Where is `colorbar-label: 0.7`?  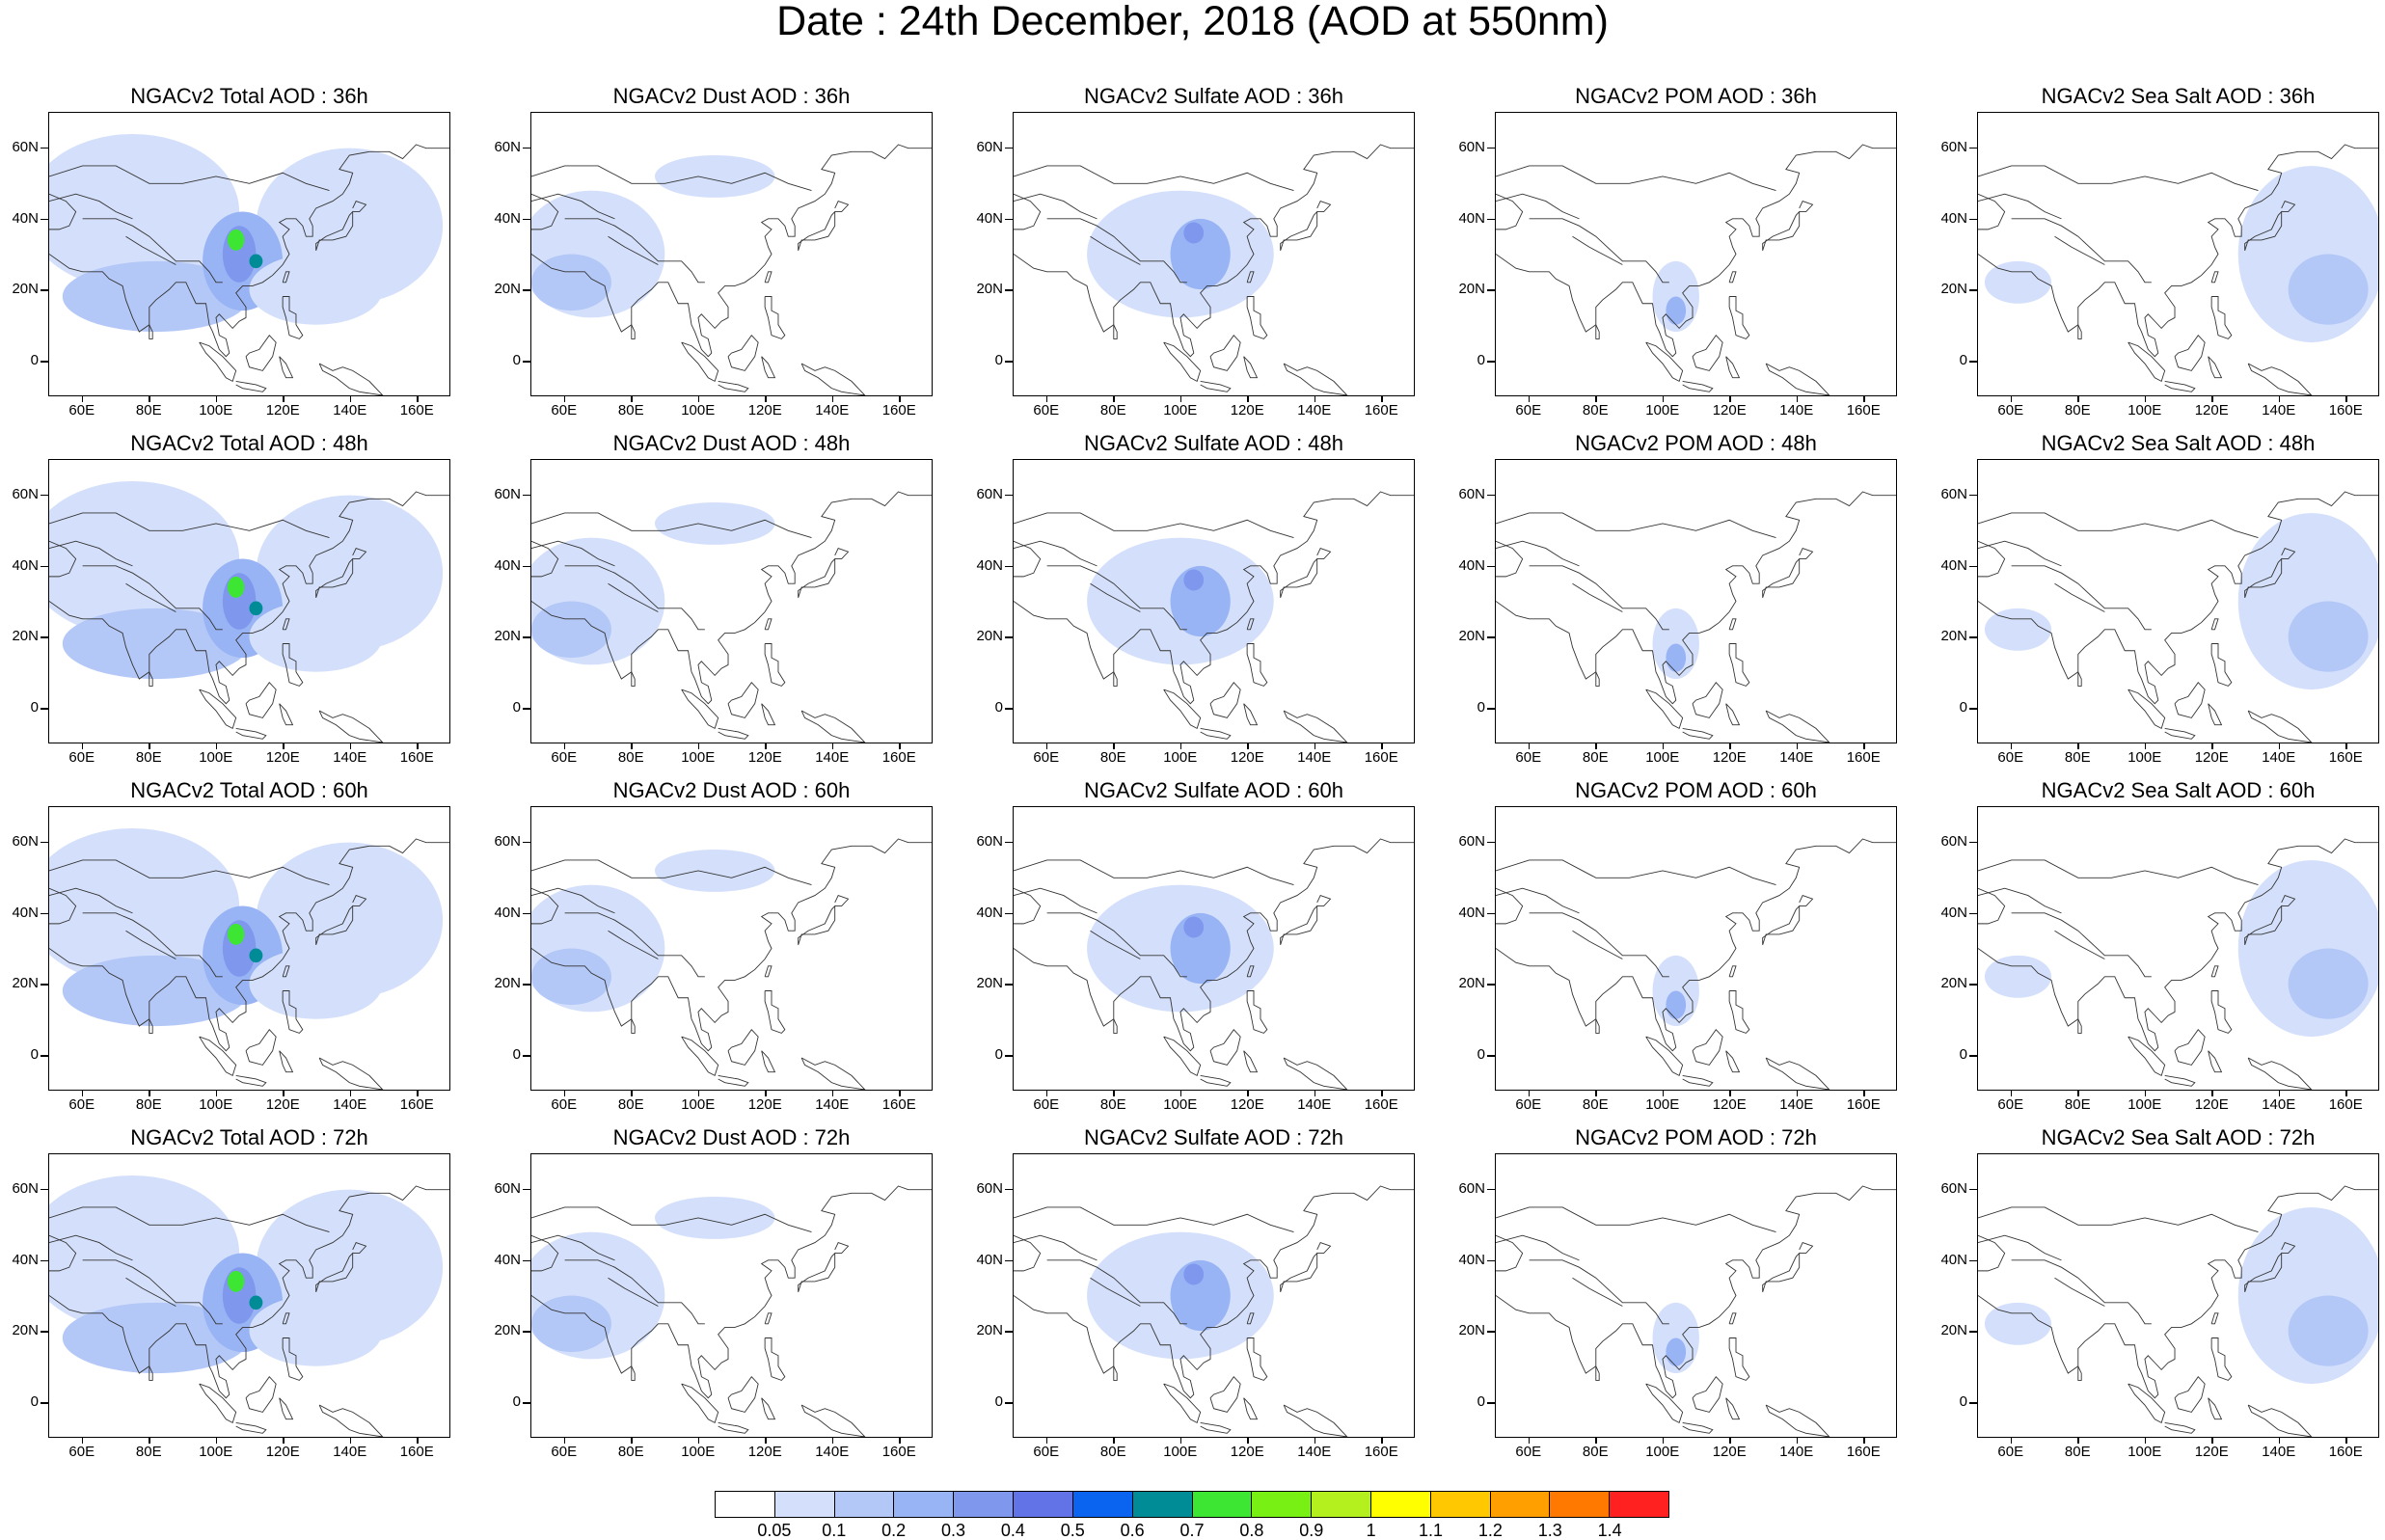
colorbar-label: 0.7 is located at coordinates (1192, 1530).